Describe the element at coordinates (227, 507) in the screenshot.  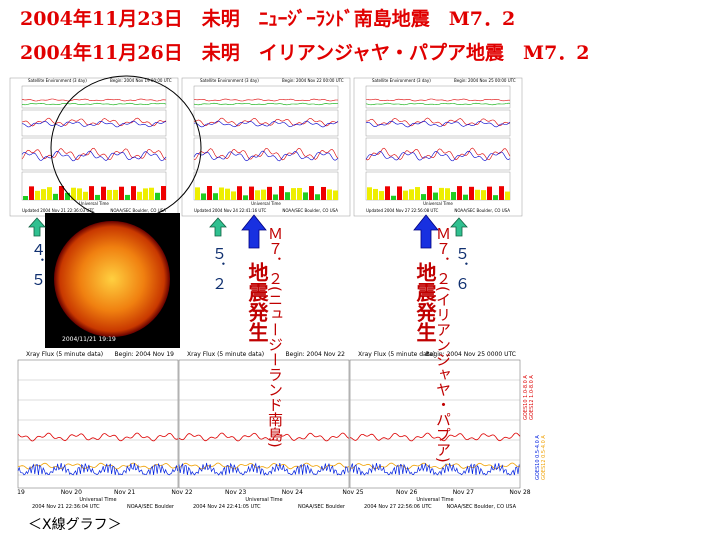
I see `updated: 2004 Nov 24 22:41:05 UTC` at that location.